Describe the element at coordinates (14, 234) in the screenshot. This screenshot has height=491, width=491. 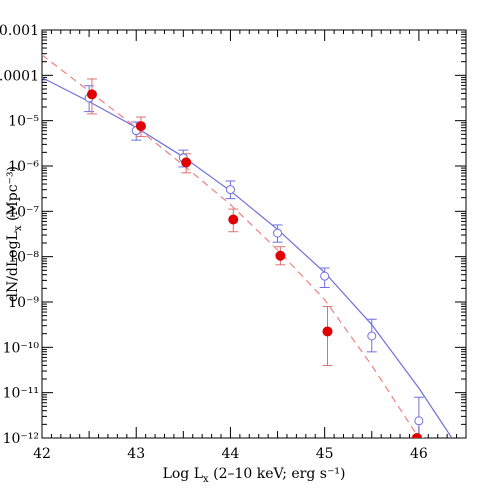
I see `y-axis-title: dN/dLogLx (Mpc⁻³)` at that location.